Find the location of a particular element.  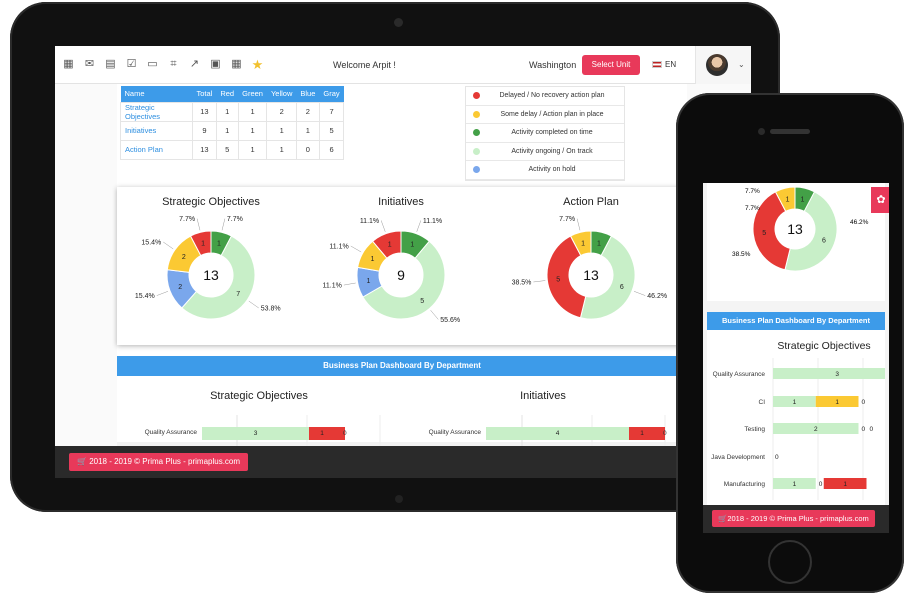

phone-home-button is located at coordinates (790, 562).